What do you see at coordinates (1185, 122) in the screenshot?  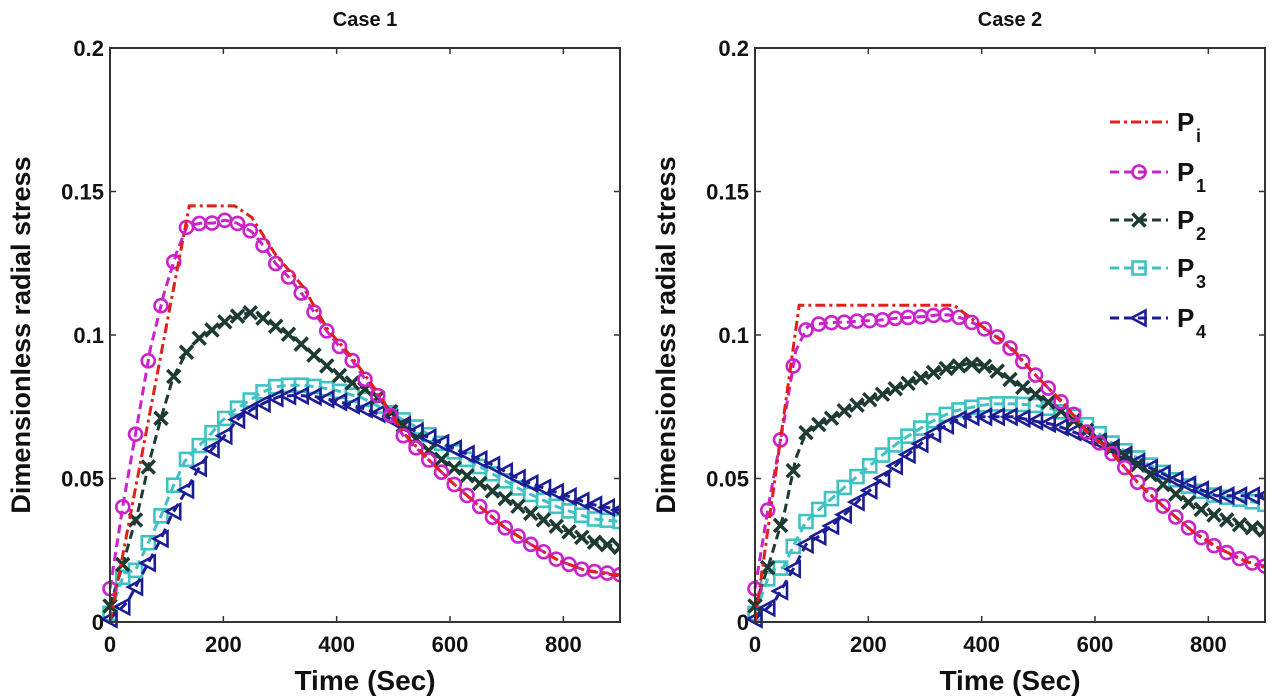 I see `legend-label: P` at bounding box center [1185, 122].